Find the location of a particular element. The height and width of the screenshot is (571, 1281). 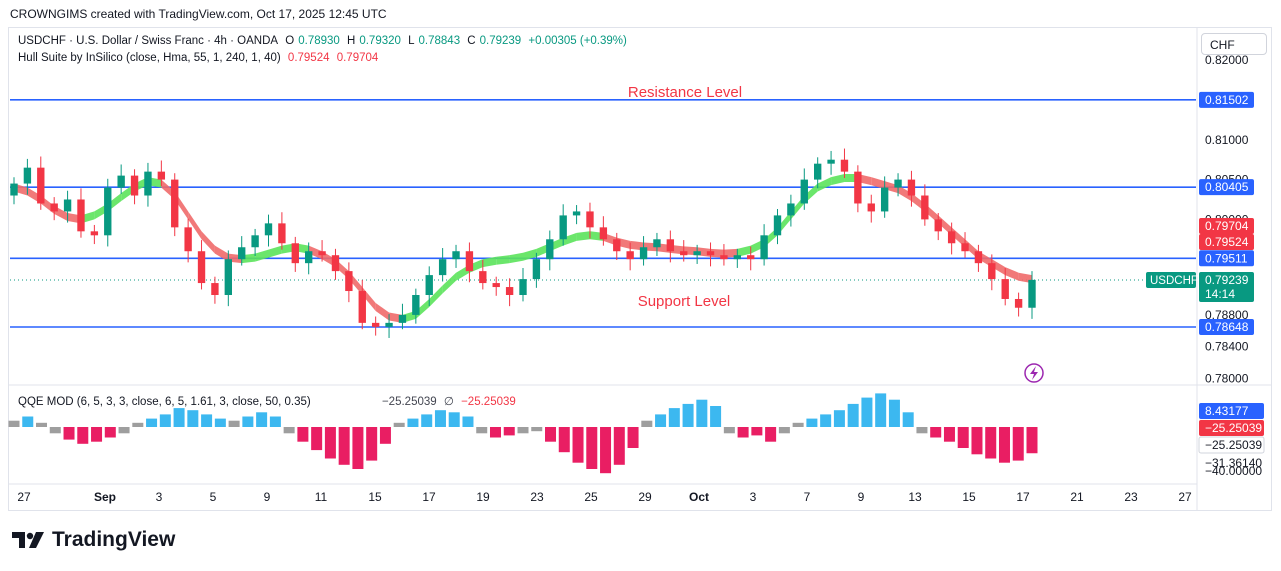

level-badge-support: 0.78648 is located at coordinates (1227, 327).